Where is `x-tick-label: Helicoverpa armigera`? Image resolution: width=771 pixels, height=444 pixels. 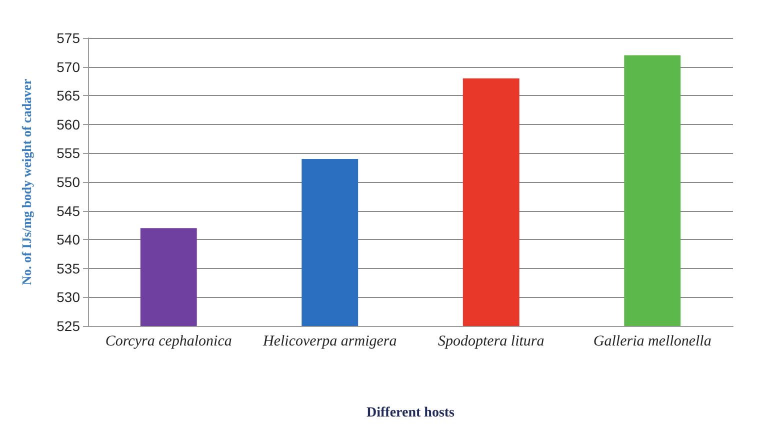
x-tick-label: Helicoverpa armigera is located at coordinates (329, 342).